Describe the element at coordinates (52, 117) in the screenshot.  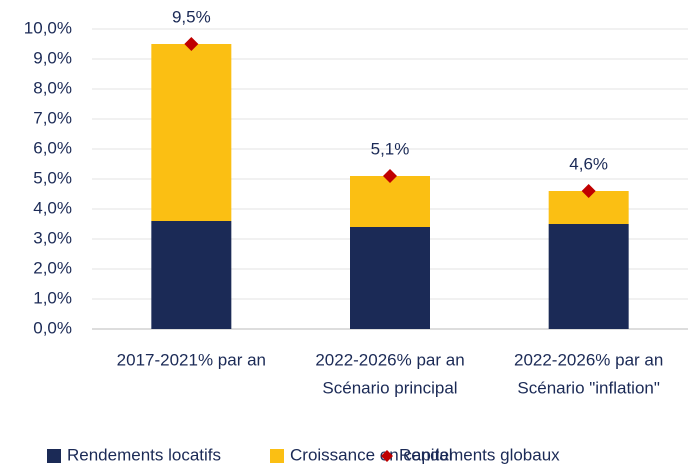
I see `y-tick-label: 7,0%` at that location.